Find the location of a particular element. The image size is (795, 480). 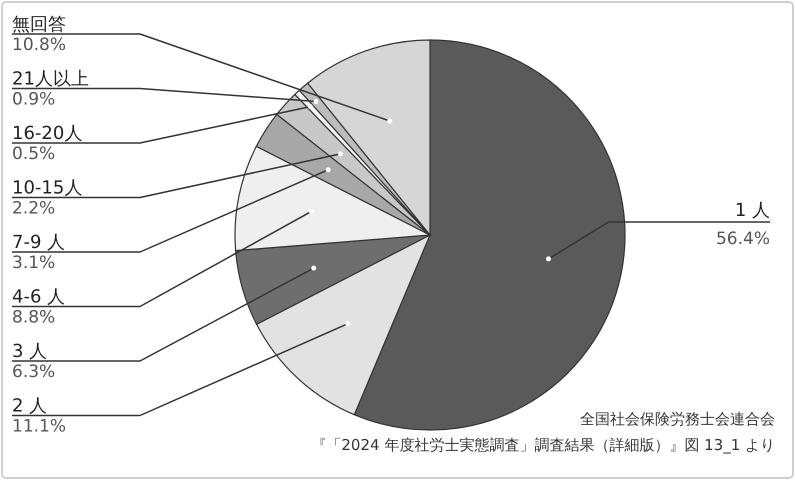

slice-label: 21人以上 is located at coordinates (50, 79).